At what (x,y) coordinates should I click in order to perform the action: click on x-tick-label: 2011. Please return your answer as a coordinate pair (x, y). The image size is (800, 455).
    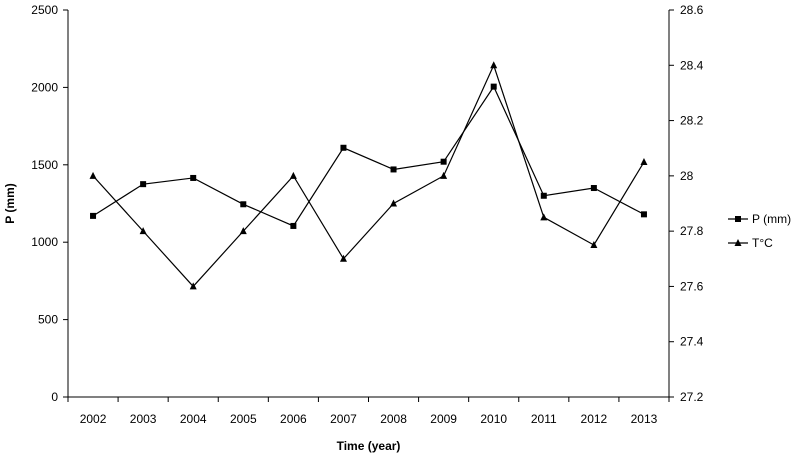
    Looking at the image, I should click on (544, 419).